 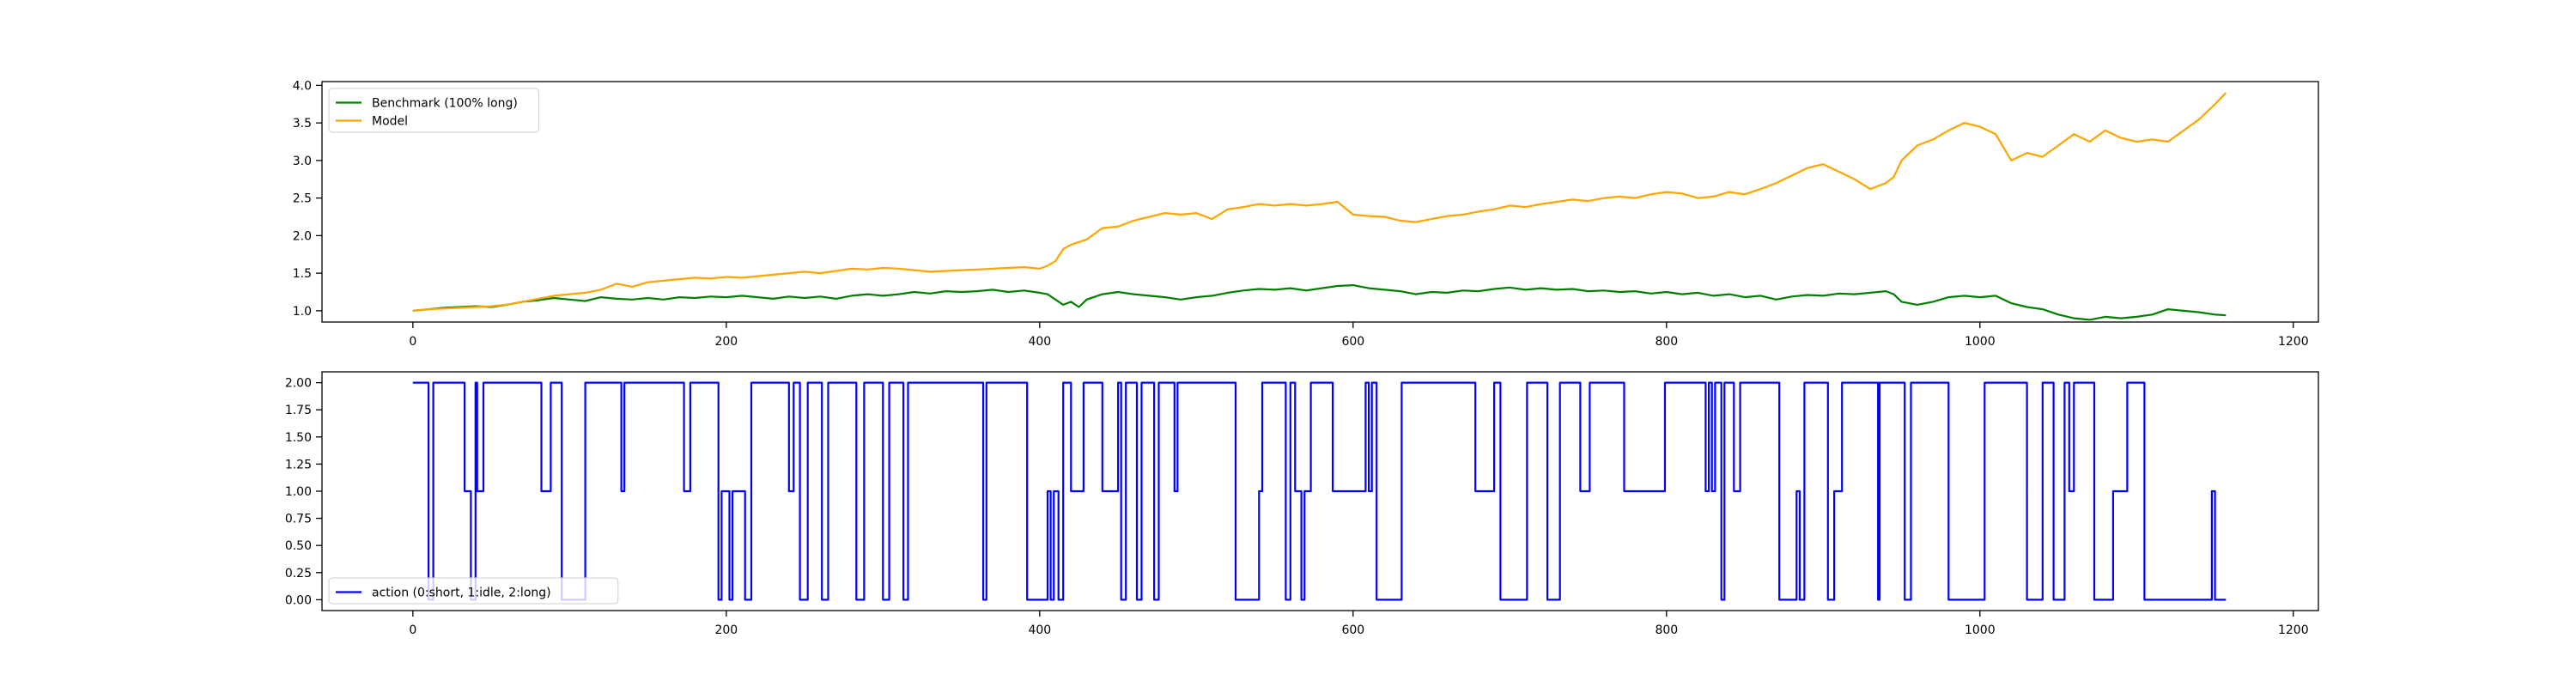 I want to click on bottom-ytick-label: 0.75, so click(x=298, y=519).